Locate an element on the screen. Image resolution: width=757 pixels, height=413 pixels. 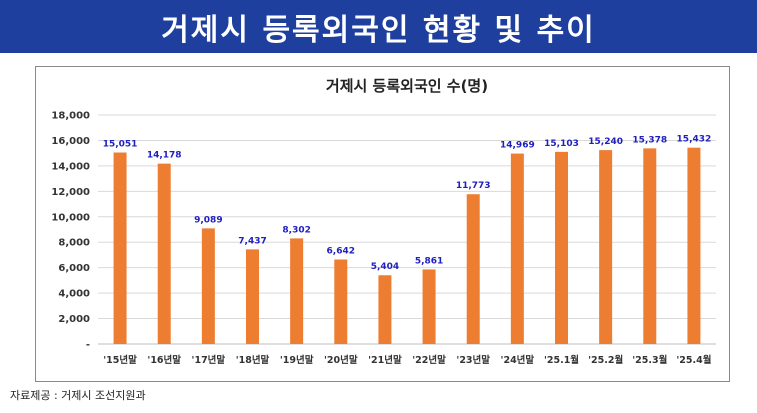
page-title: 거제시 등록외국인 현황 및 추이 is located at coordinates (378, 30).